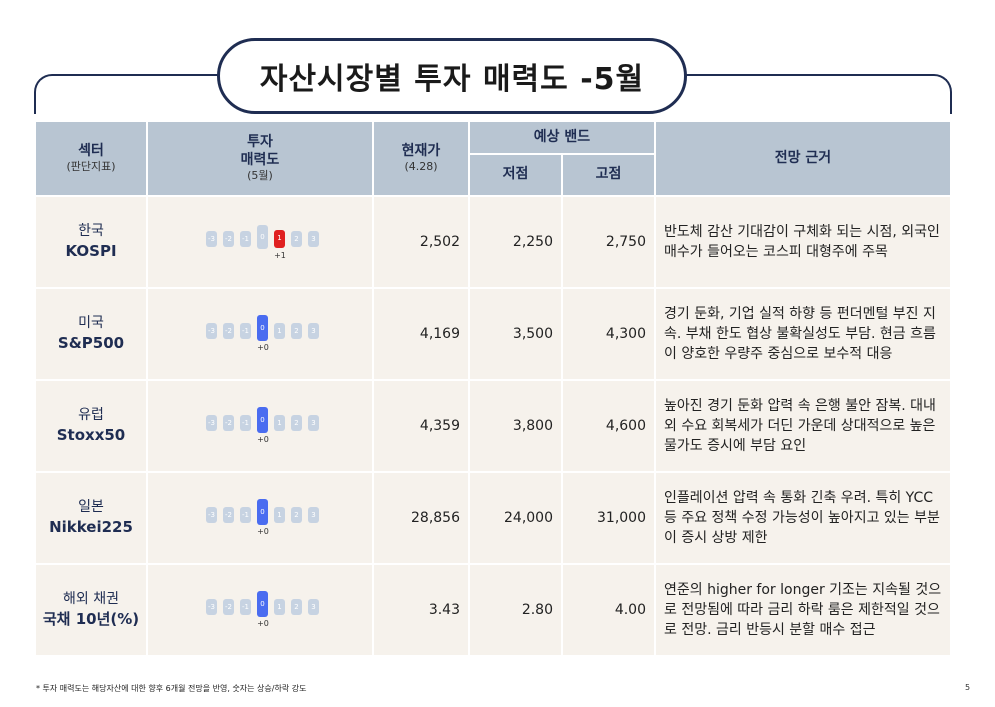 The height and width of the screenshot is (707, 995). I want to click on attractiveness-cell: -3 -2 -1 0 1 2 3 +1, so click(260, 242).